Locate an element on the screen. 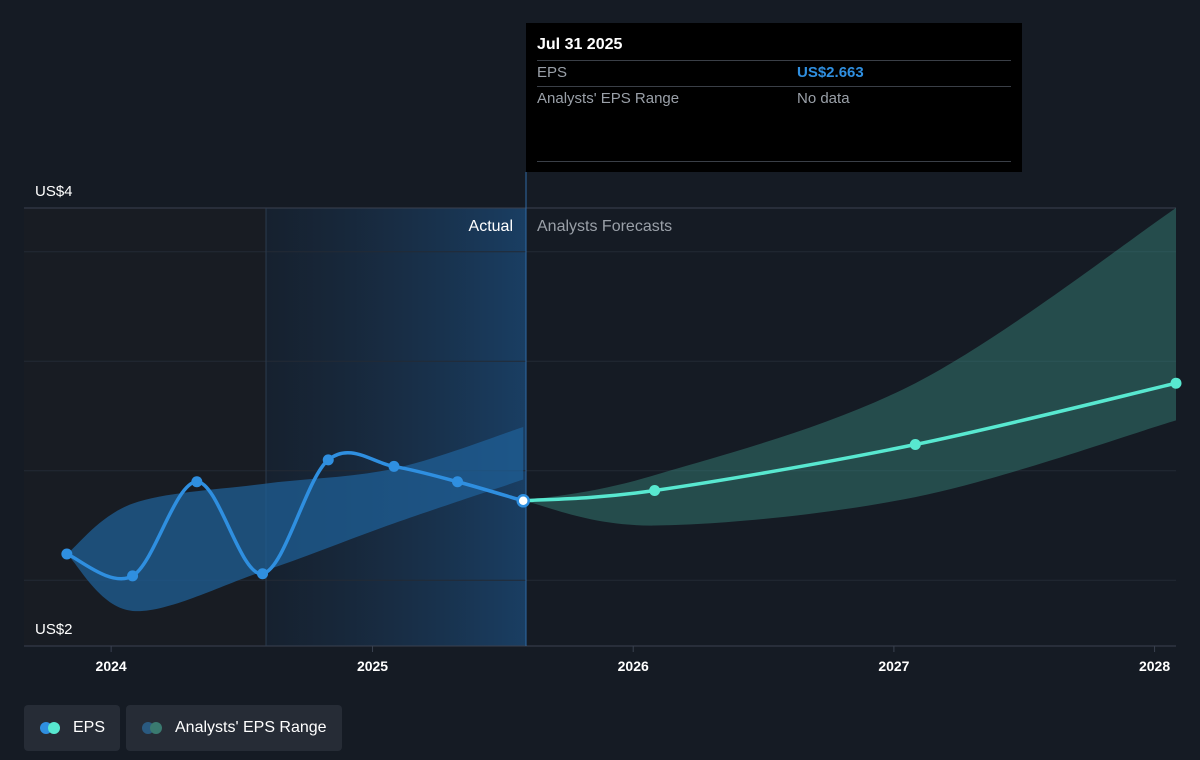 The image size is (1200, 760). tooltip-range-label: Analysts' EPS Range is located at coordinates (608, 98).